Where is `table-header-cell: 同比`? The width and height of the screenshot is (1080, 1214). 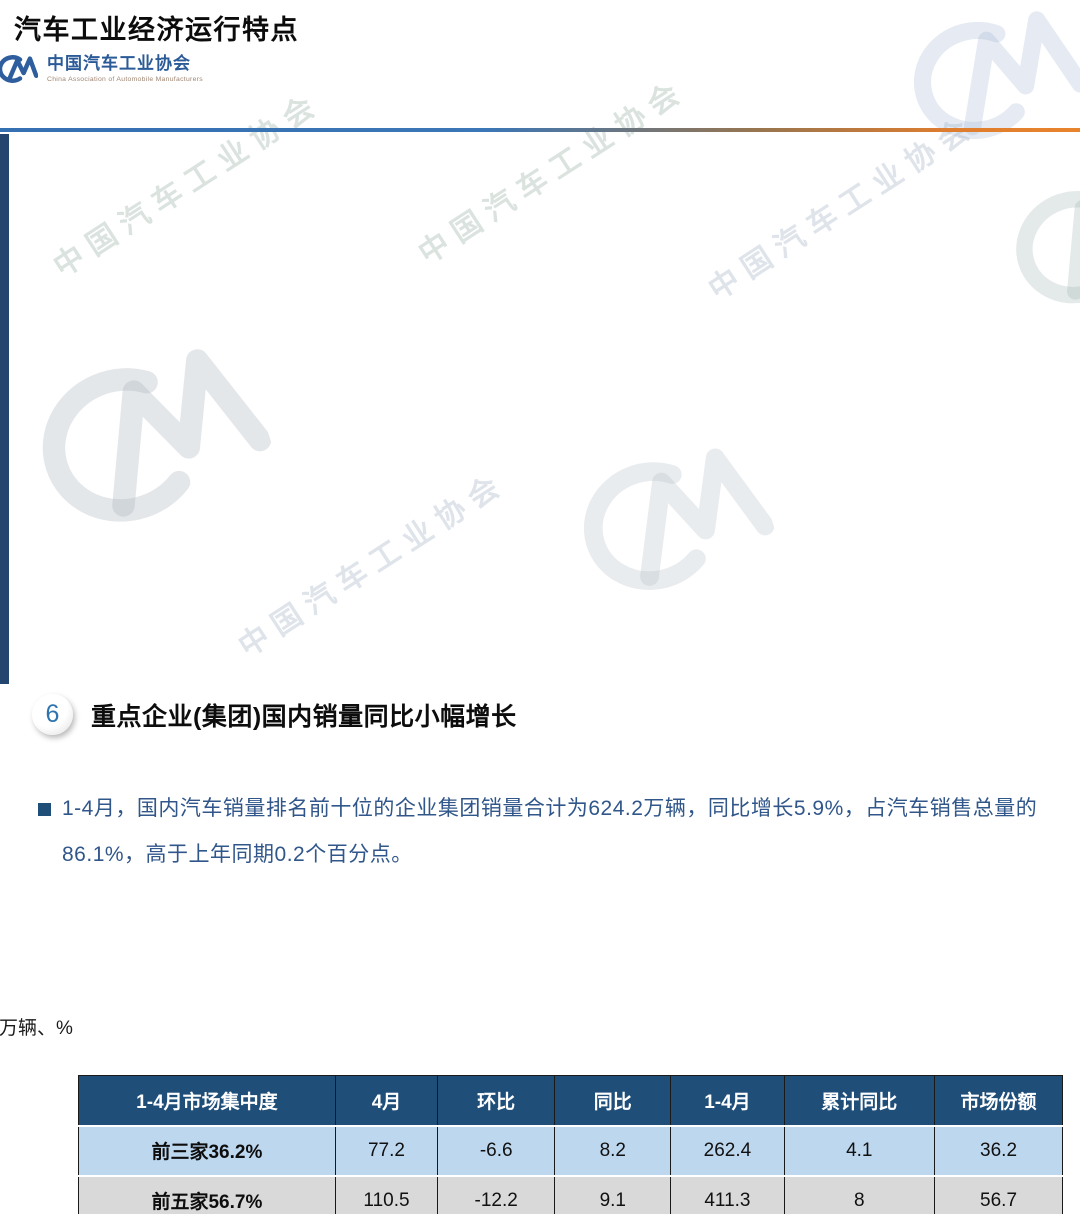
table-header-cell: 同比 is located at coordinates (613, 1101).